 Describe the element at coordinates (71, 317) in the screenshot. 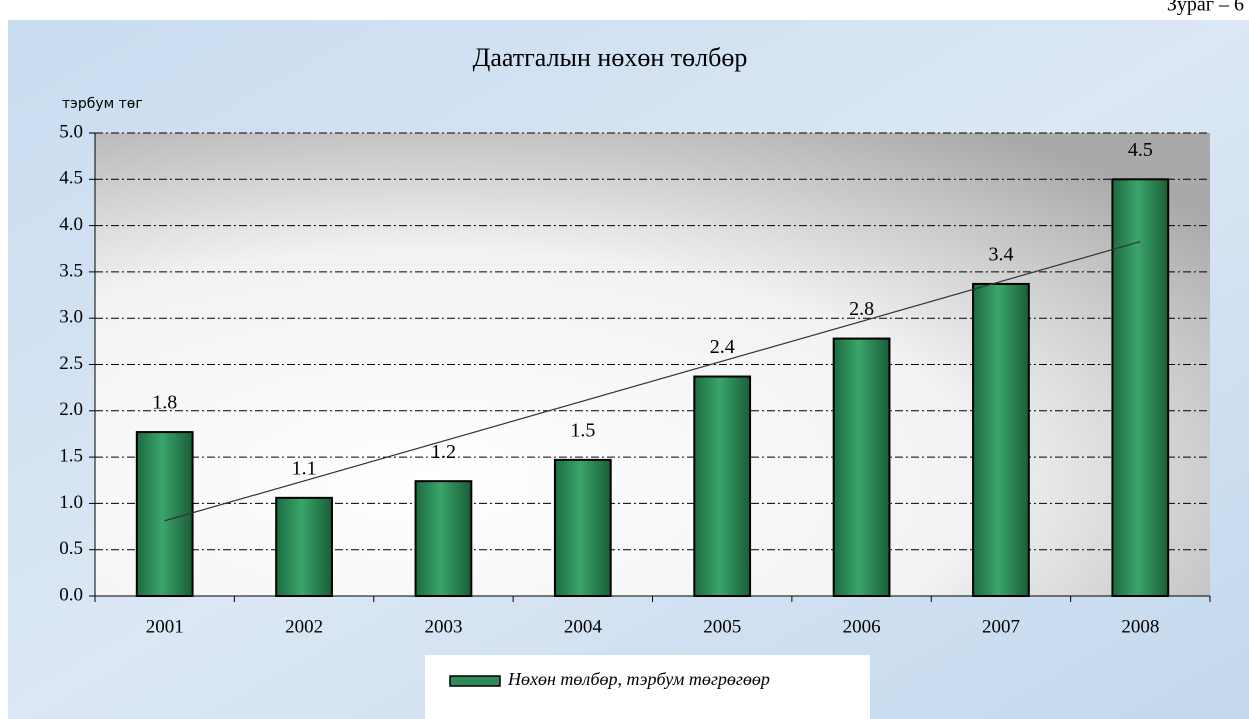

I see `y-tick-label: 3.0` at that location.